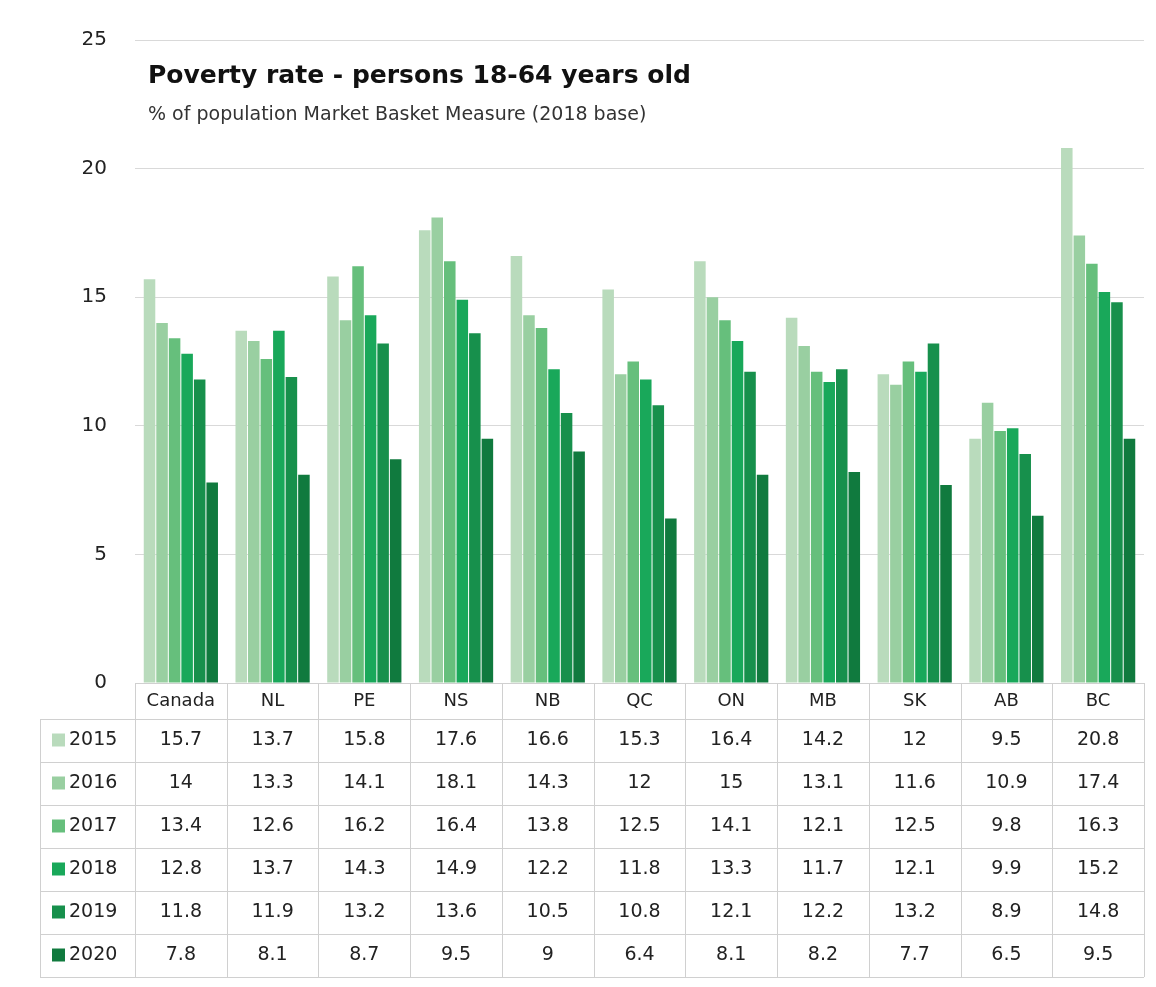 This screenshot has width=1156, height=987. Describe the element at coordinates (547, 953) in the screenshot. I see `data-label: 9` at that location.